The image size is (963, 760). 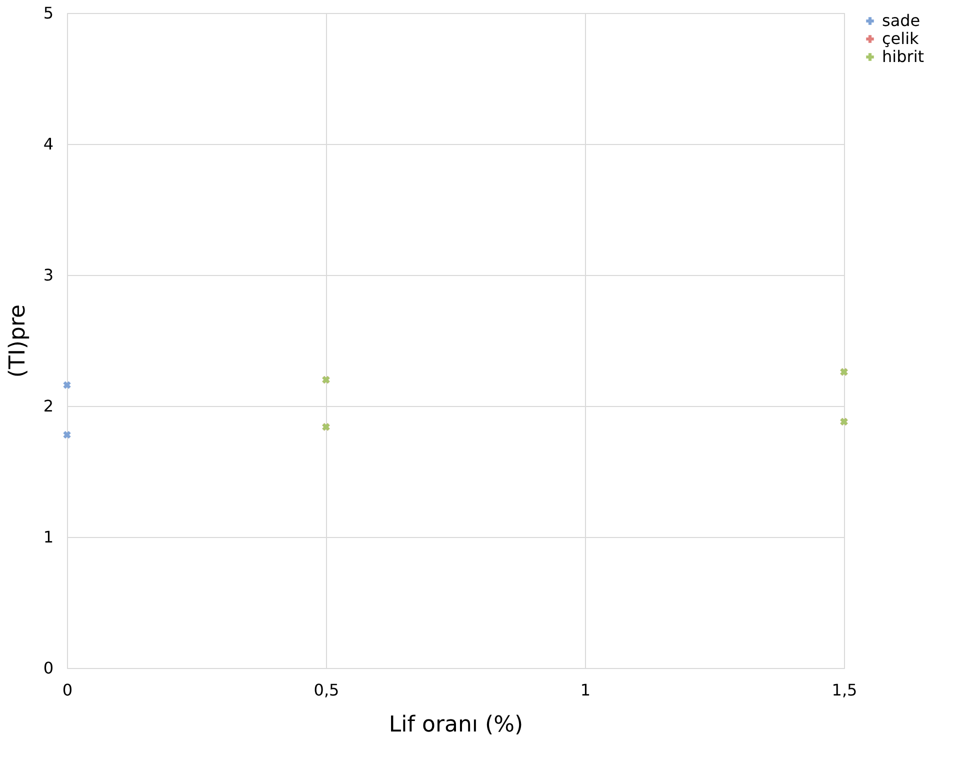 What do you see at coordinates (17, 341) in the screenshot?
I see `y-axis-title: (TI)pre` at bounding box center [17, 341].